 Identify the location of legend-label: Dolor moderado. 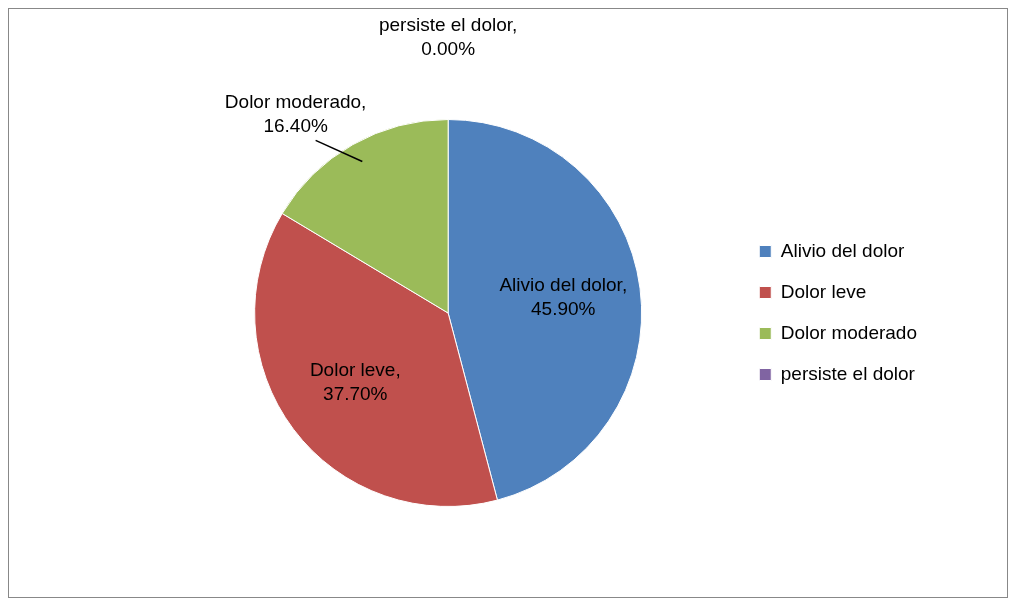
(849, 332).